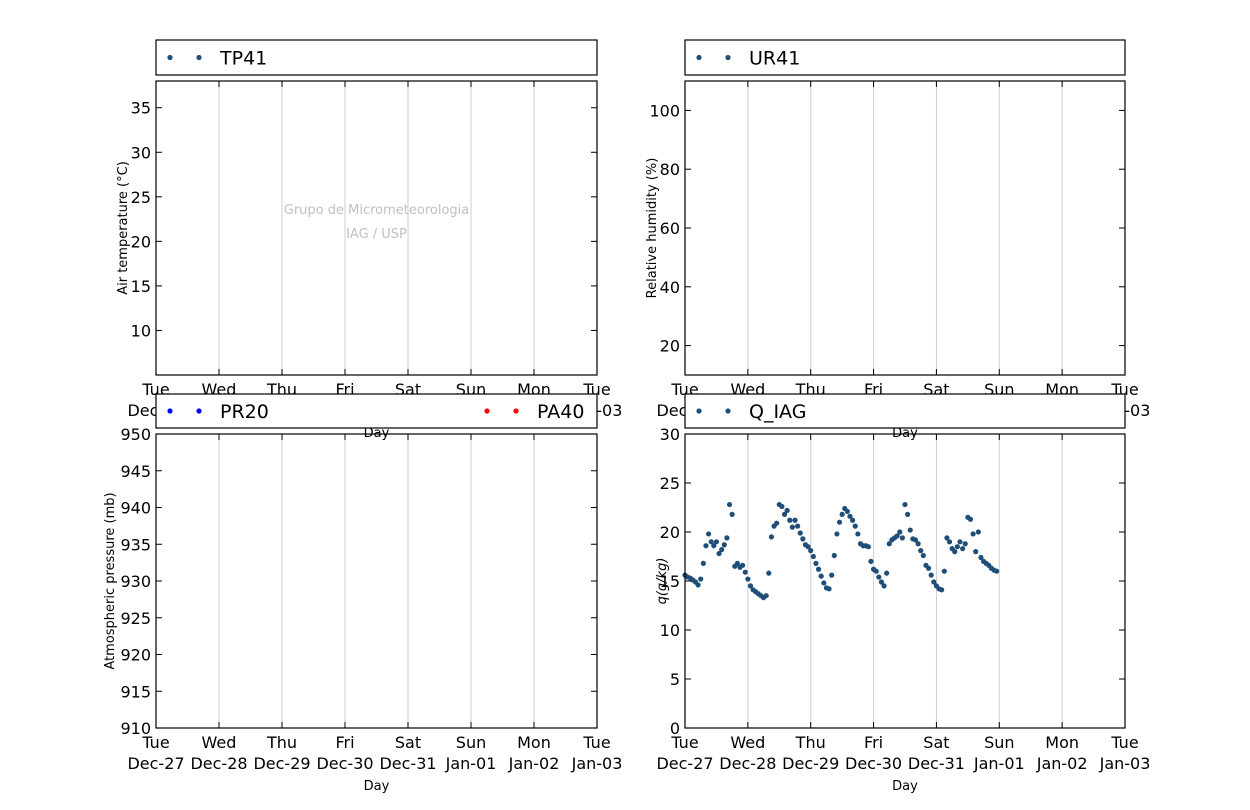 The width and height of the screenshot is (1250, 810). Describe the element at coordinates (110, 580) in the screenshot. I see `y-axis-label: Atmospheric pressure (mb)` at that location.